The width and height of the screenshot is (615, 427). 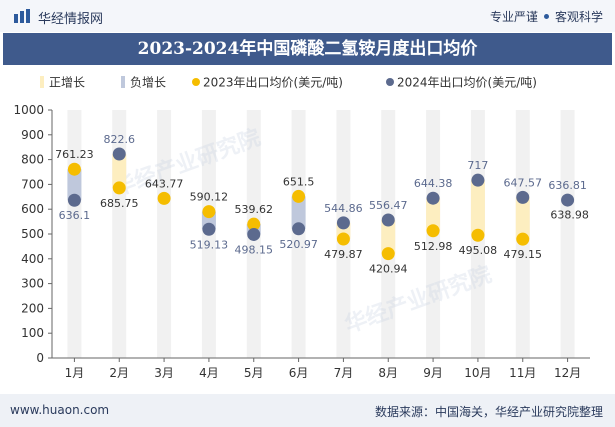 I want to click on legend-label-2024: 2024年出口均价(美元/吨), so click(x=467, y=83).